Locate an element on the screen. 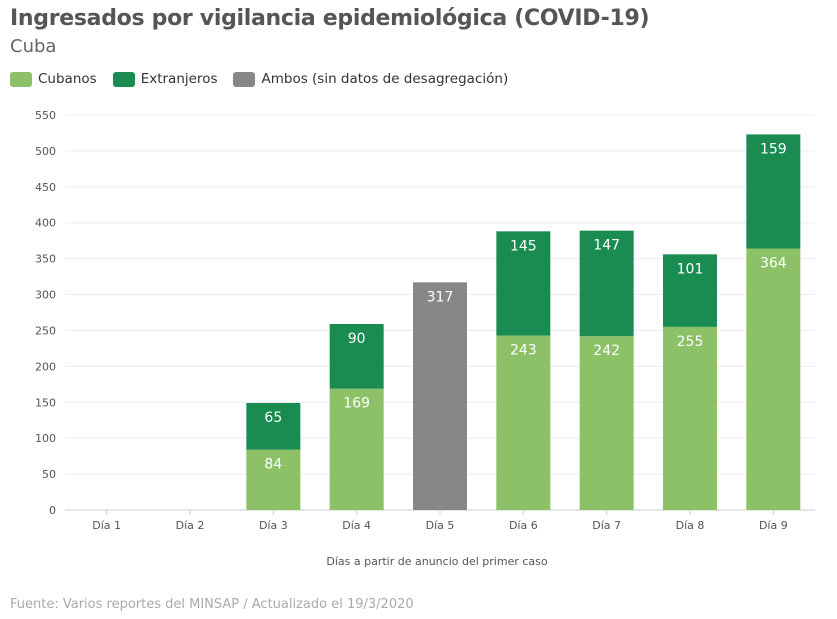 This screenshot has width=837, height=619. data-label-extranjeros-9: 159 is located at coordinates (773, 149).